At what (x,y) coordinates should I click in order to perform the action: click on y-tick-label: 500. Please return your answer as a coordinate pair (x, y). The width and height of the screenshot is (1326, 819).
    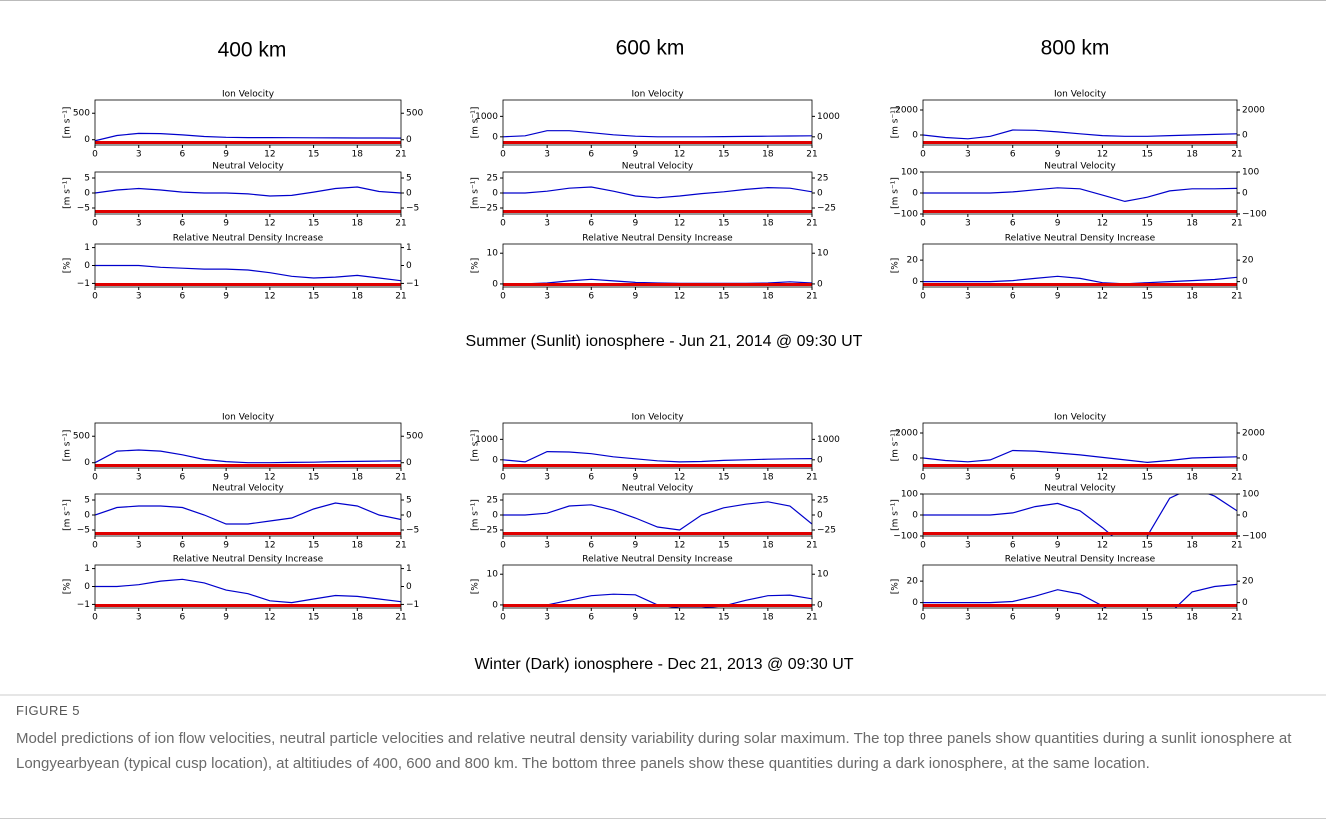
    Looking at the image, I should click on (81, 437).